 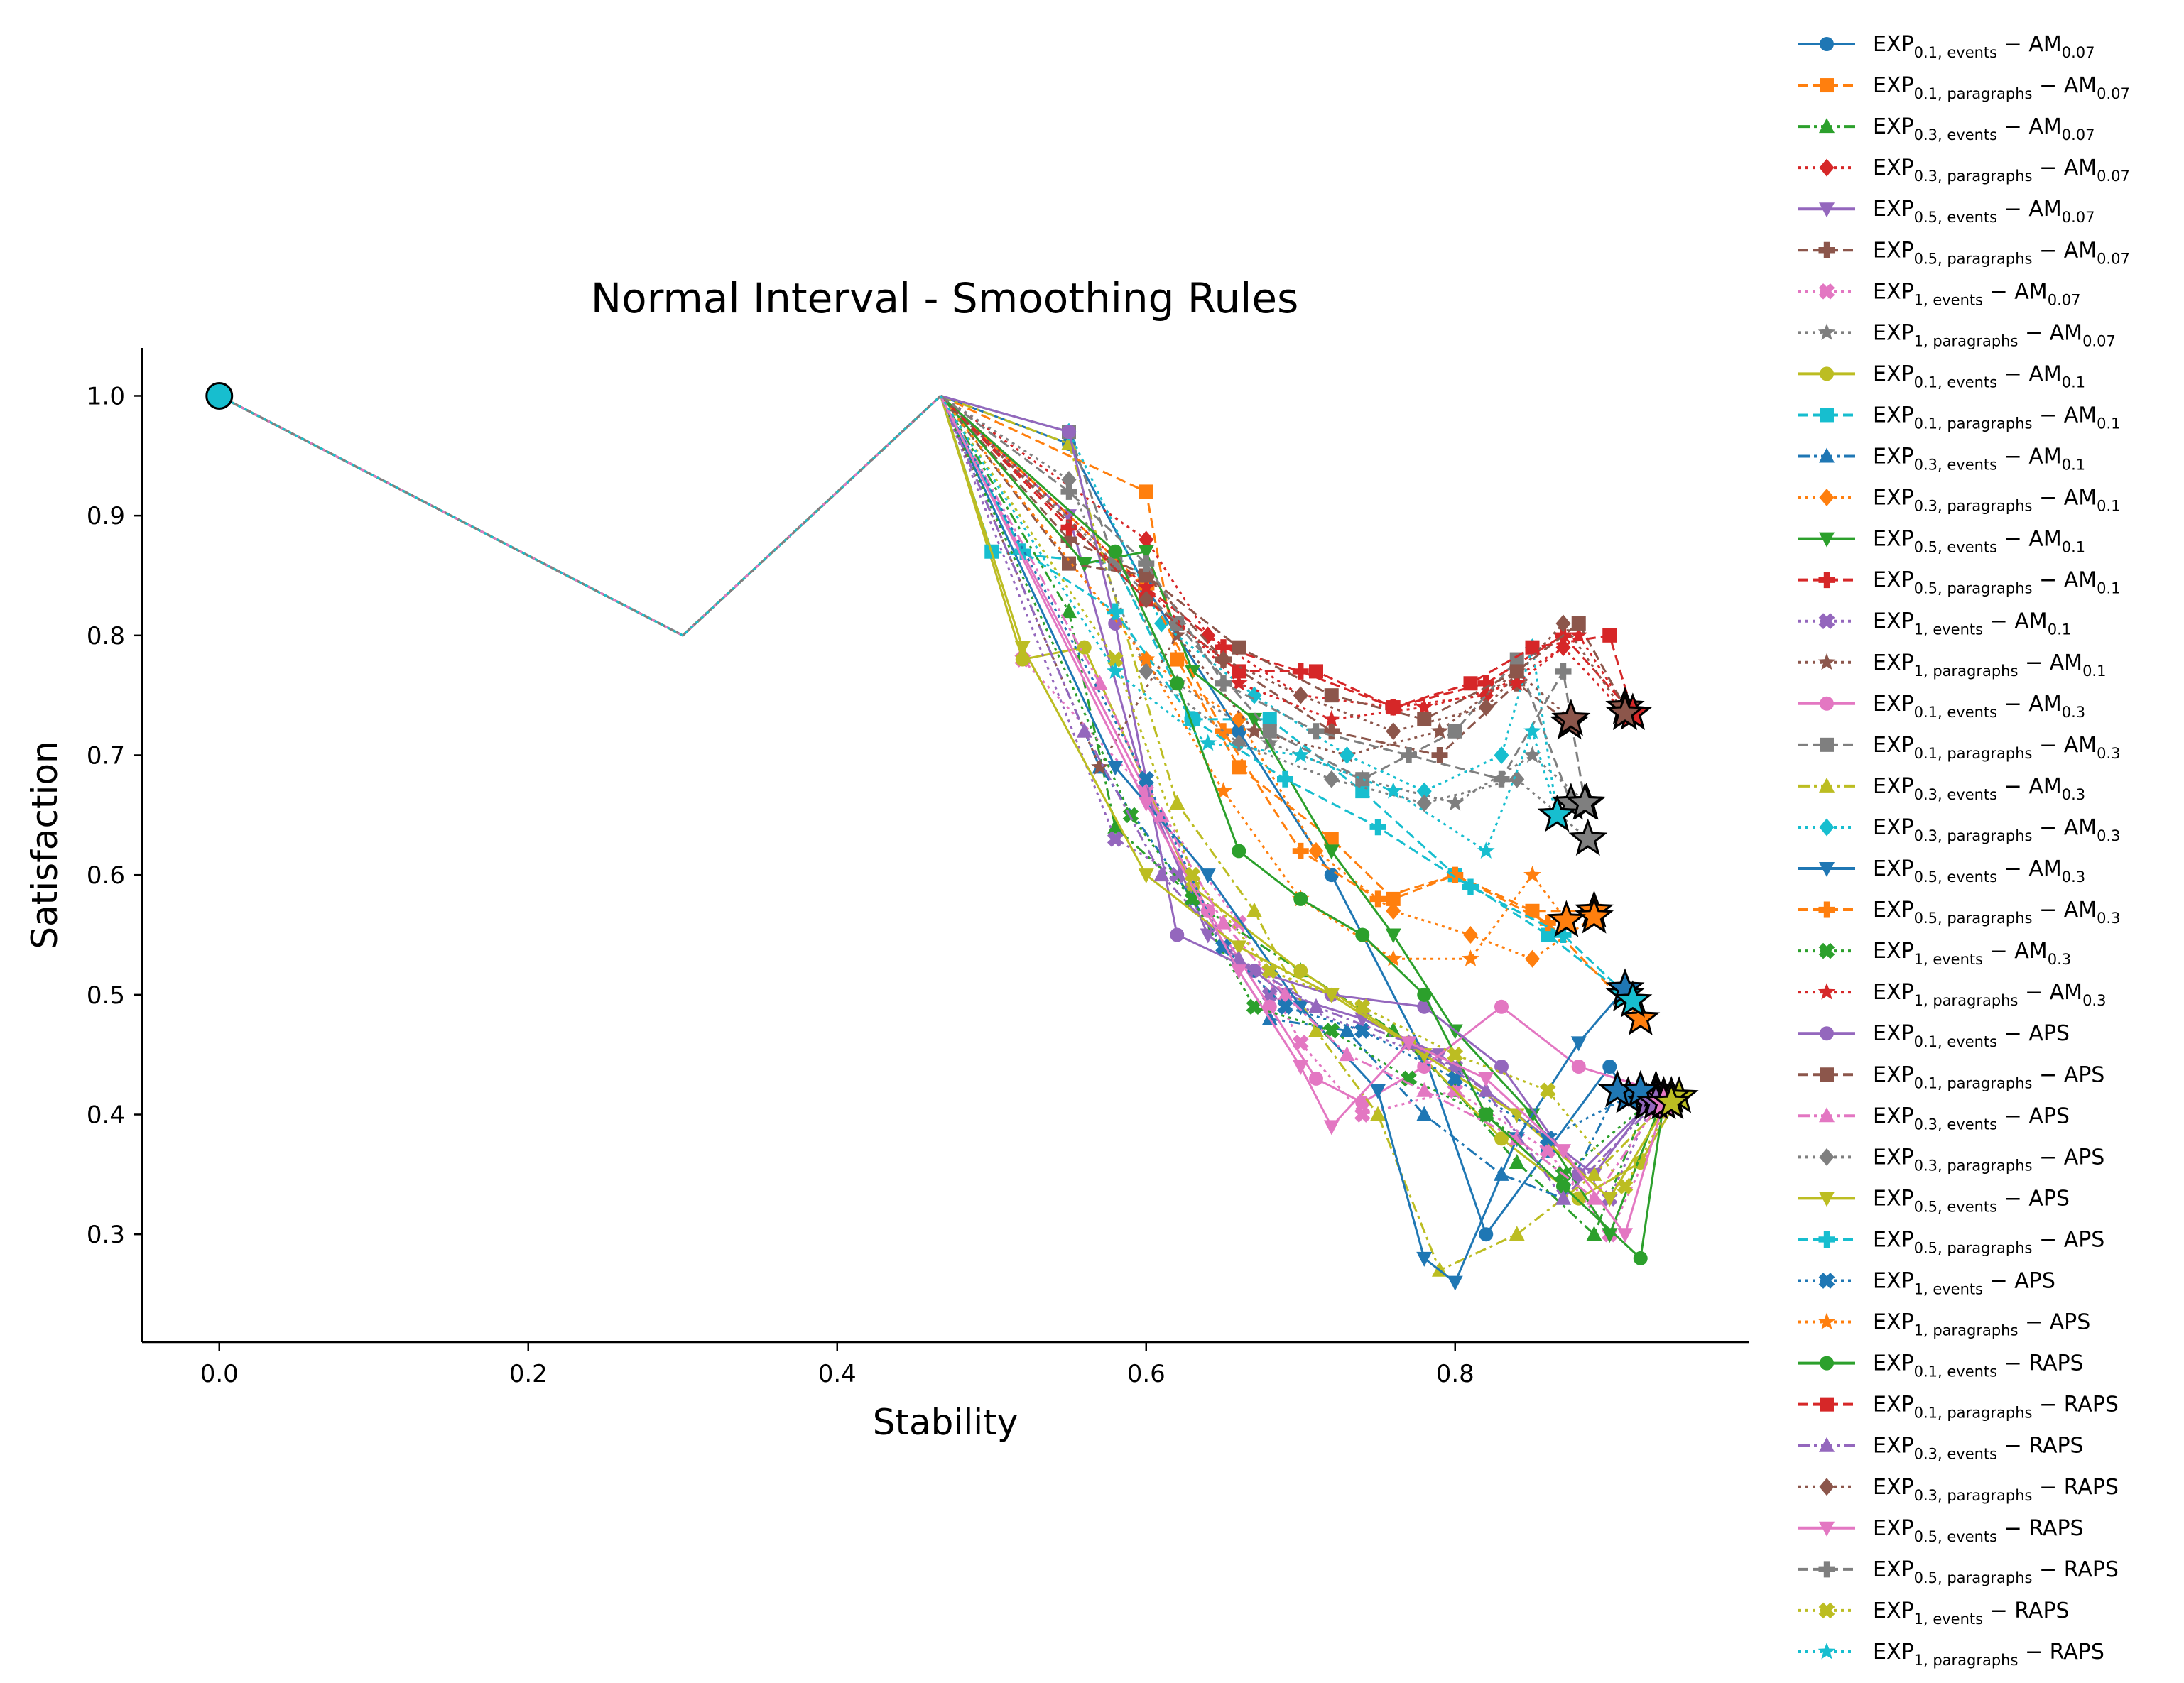 What do you see at coordinates (1997, 829) in the screenshot?
I see `legend-label: EXP0.3, paragraphs − AM0.3` at bounding box center [1997, 829].